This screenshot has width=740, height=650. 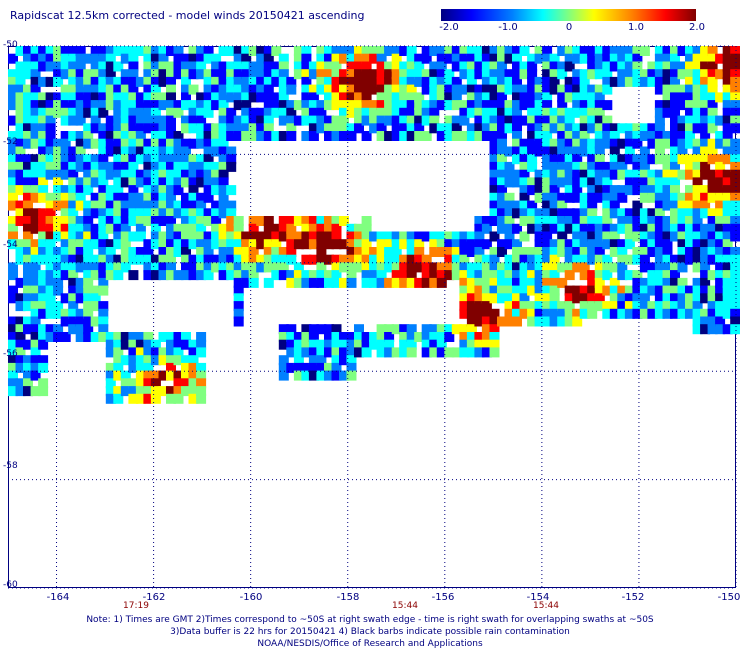 What do you see at coordinates (10, 45) in the screenshot?
I see `lat-label: -50` at bounding box center [10, 45].